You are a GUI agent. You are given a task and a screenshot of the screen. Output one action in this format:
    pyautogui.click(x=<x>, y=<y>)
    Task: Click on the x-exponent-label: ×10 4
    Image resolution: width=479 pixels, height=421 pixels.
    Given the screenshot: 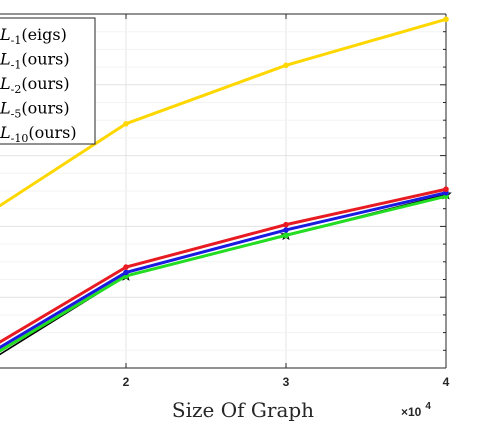 What is the action you would take?
    pyautogui.click(x=416, y=410)
    